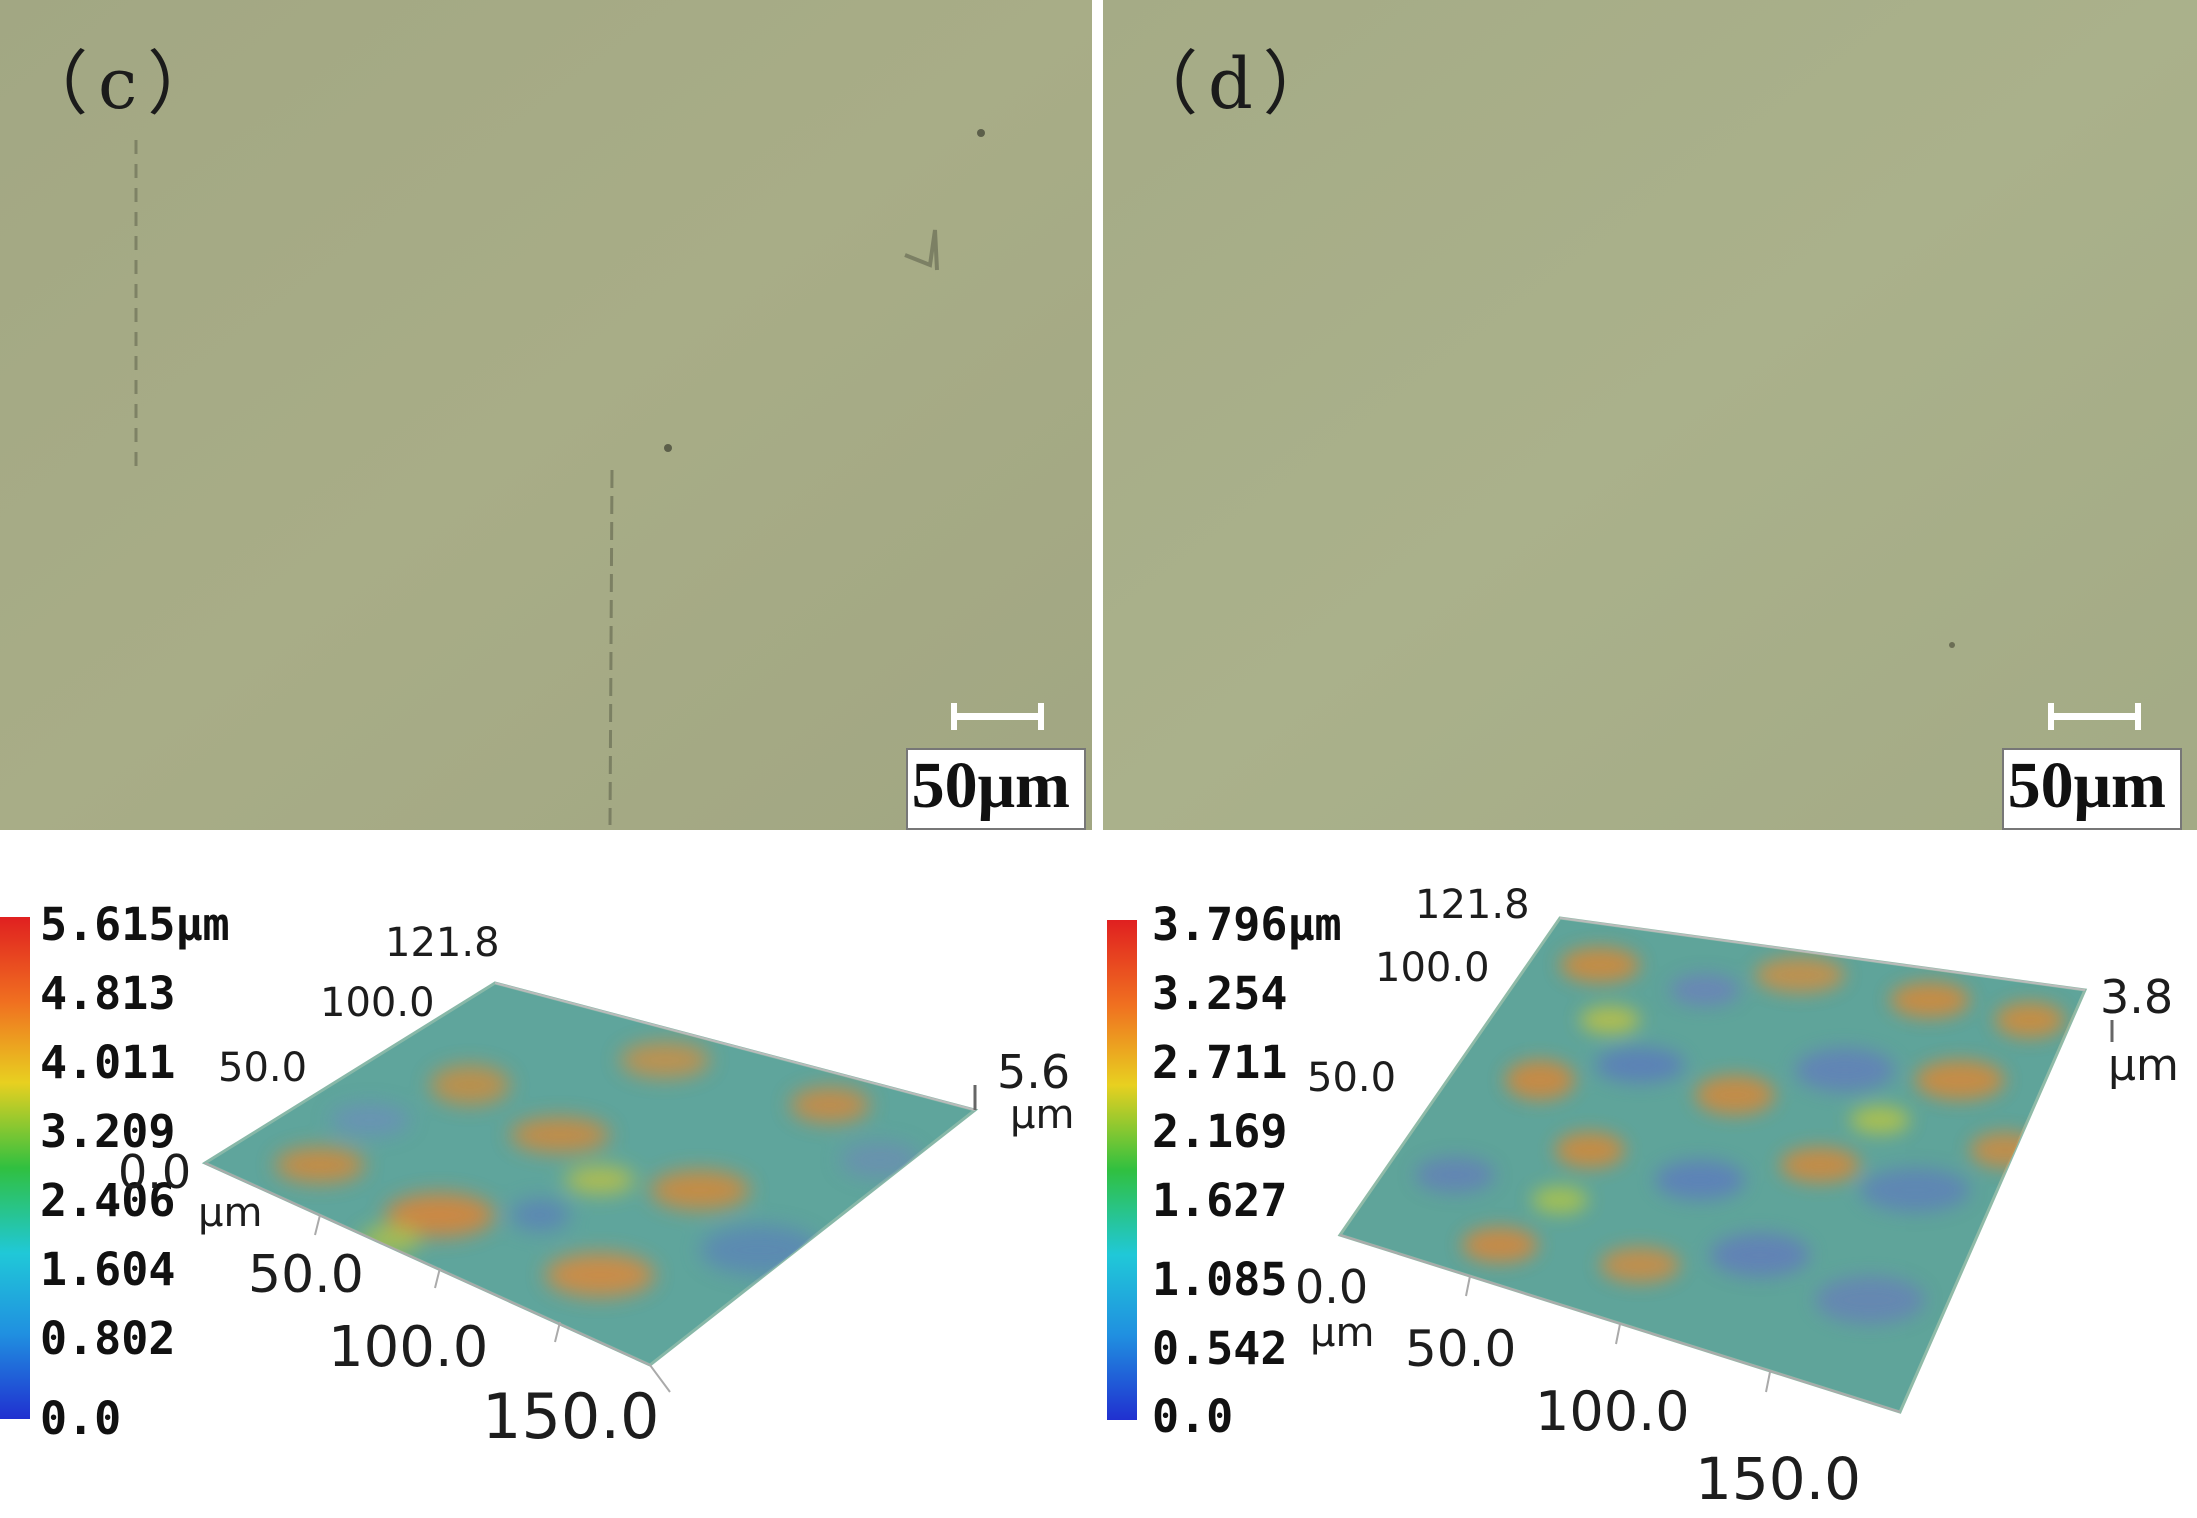 The width and height of the screenshot is (2197, 1518). Describe the element at coordinates (1220, 1062) in the screenshot. I see `colorbar-d-tick-2: 2.711` at that location.